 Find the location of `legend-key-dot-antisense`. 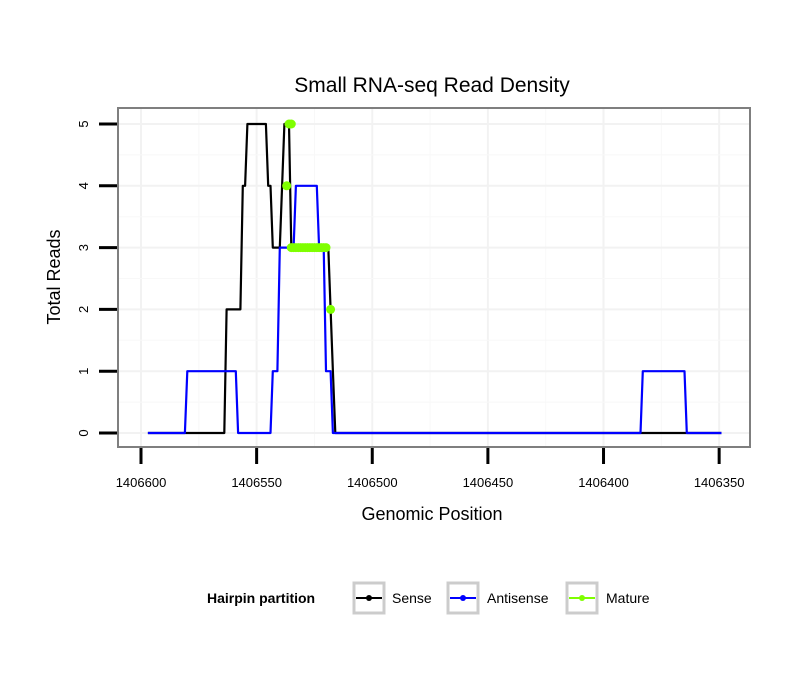

legend-key-dot-antisense is located at coordinates (463, 598).